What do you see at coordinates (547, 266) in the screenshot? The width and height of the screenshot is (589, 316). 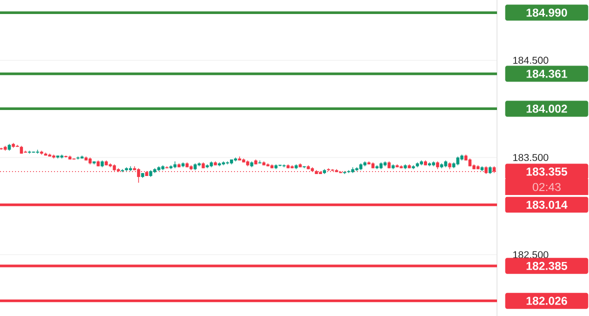 I see `ref-line-label: 182.385` at bounding box center [547, 266].